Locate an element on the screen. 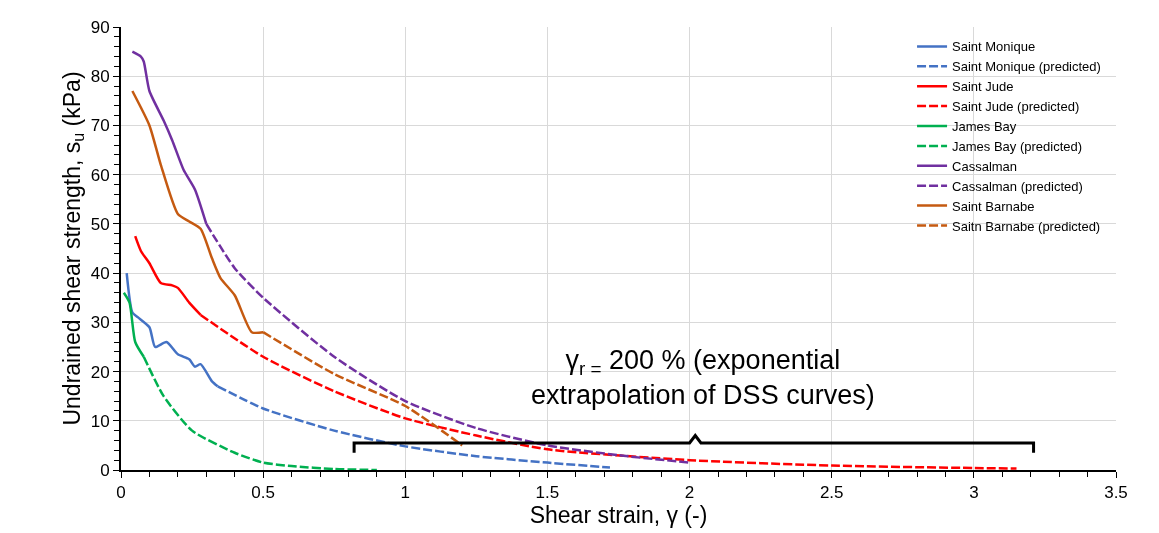  legend-label: Saint Barnabe is located at coordinates (993, 206).